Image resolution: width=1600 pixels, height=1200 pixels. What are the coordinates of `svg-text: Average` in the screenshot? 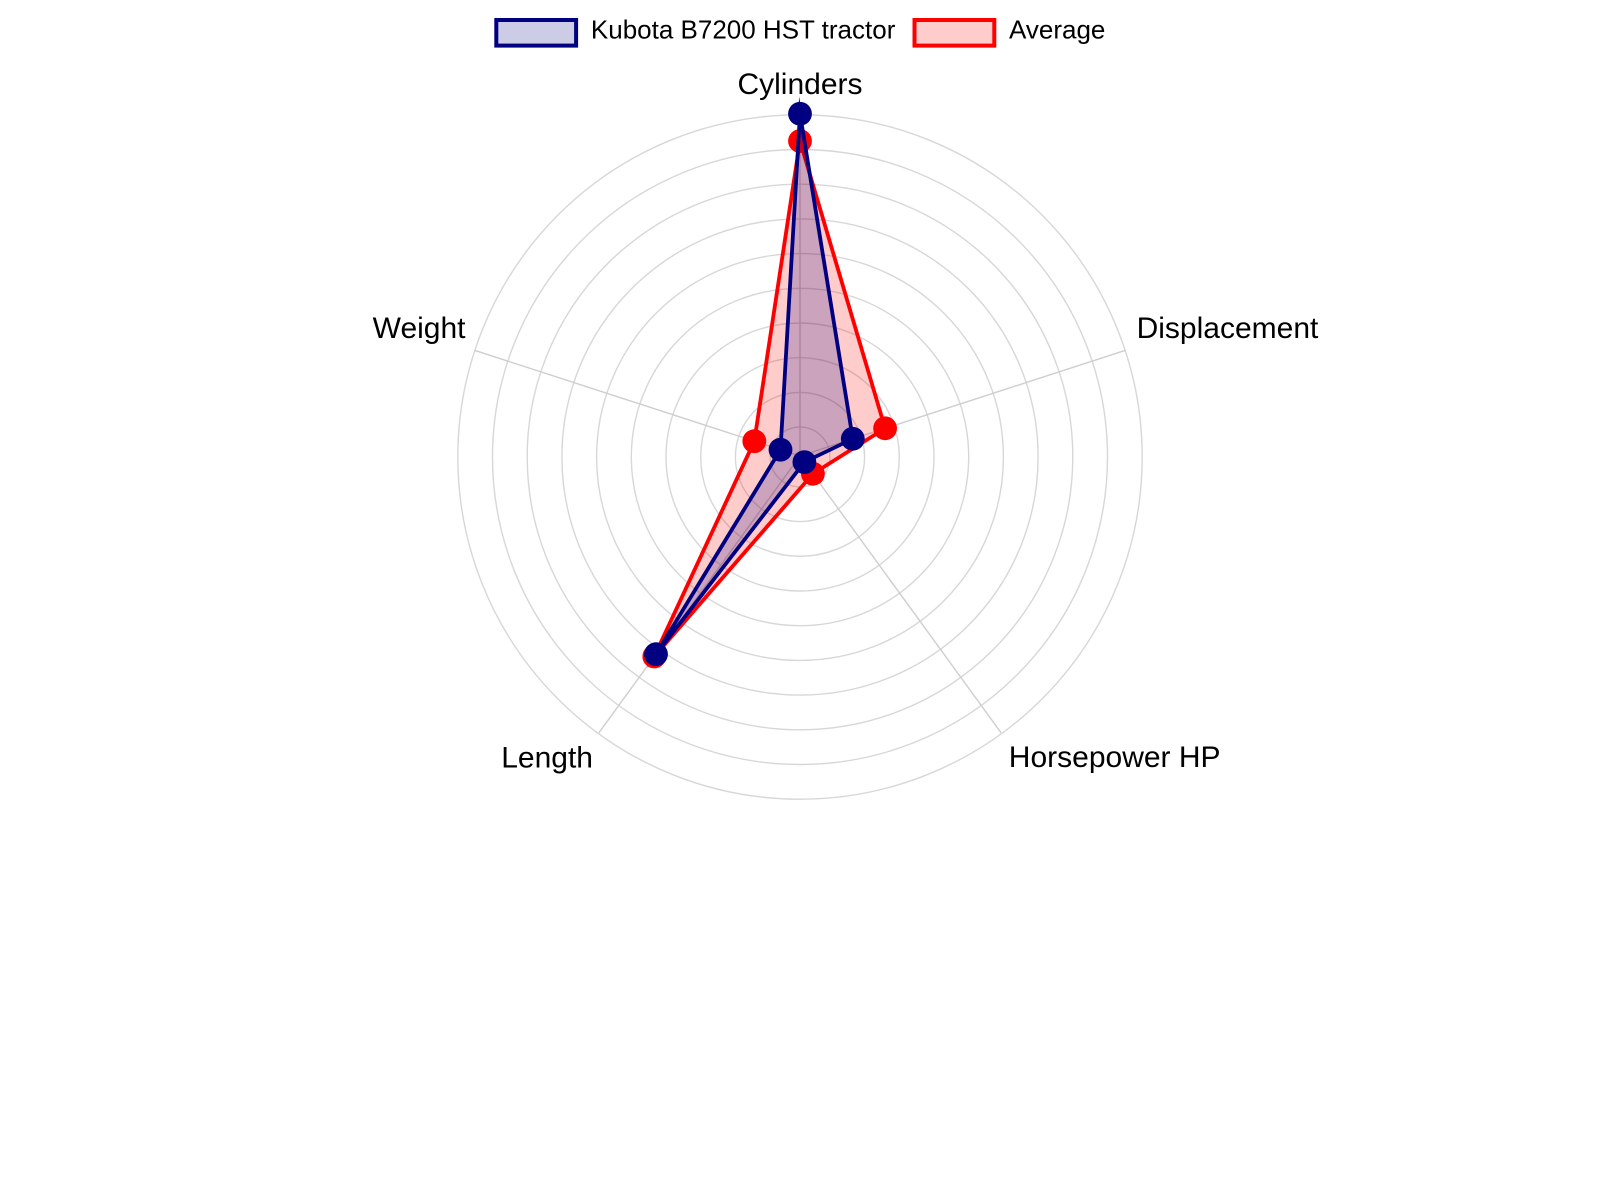 It's located at (1057, 29).